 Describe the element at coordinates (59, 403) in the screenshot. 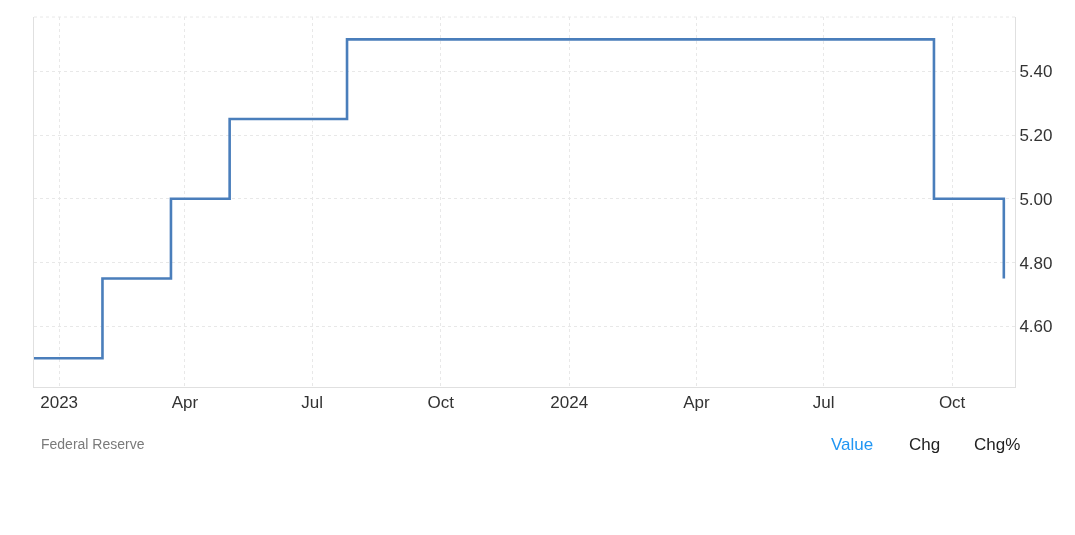

I see `x-tick-label: 2023` at that location.